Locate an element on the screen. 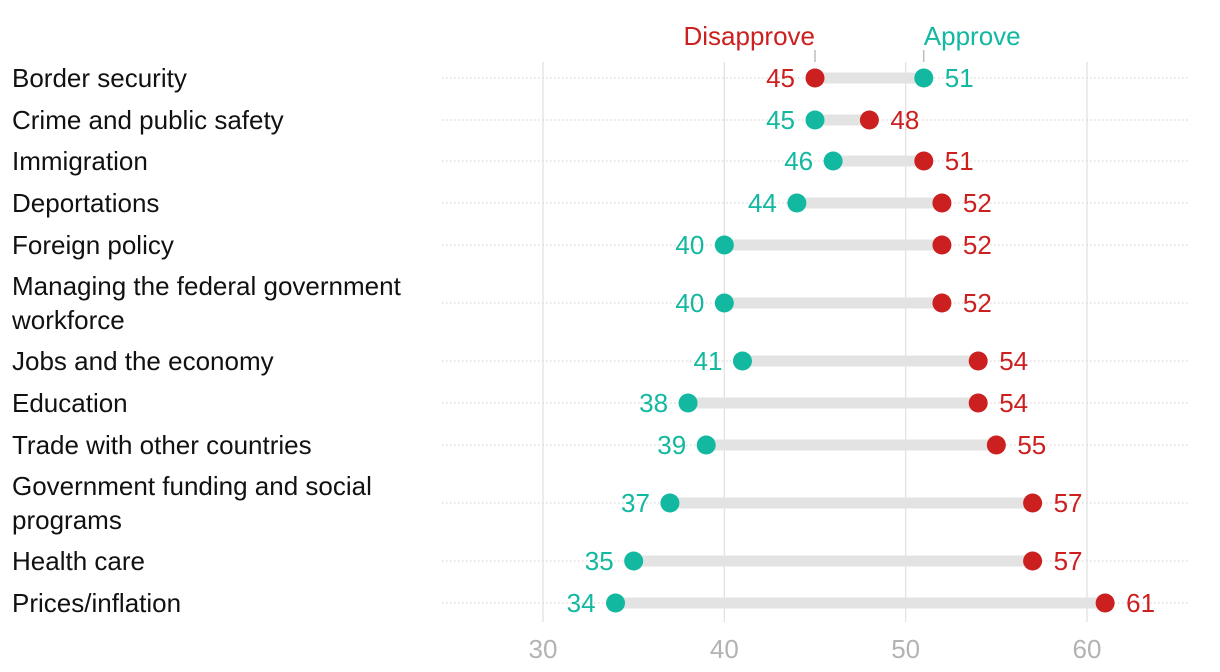 The height and width of the screenshot is (672, 1220). x-tick-label-60: 60 is located at coordinates (1087, 649).